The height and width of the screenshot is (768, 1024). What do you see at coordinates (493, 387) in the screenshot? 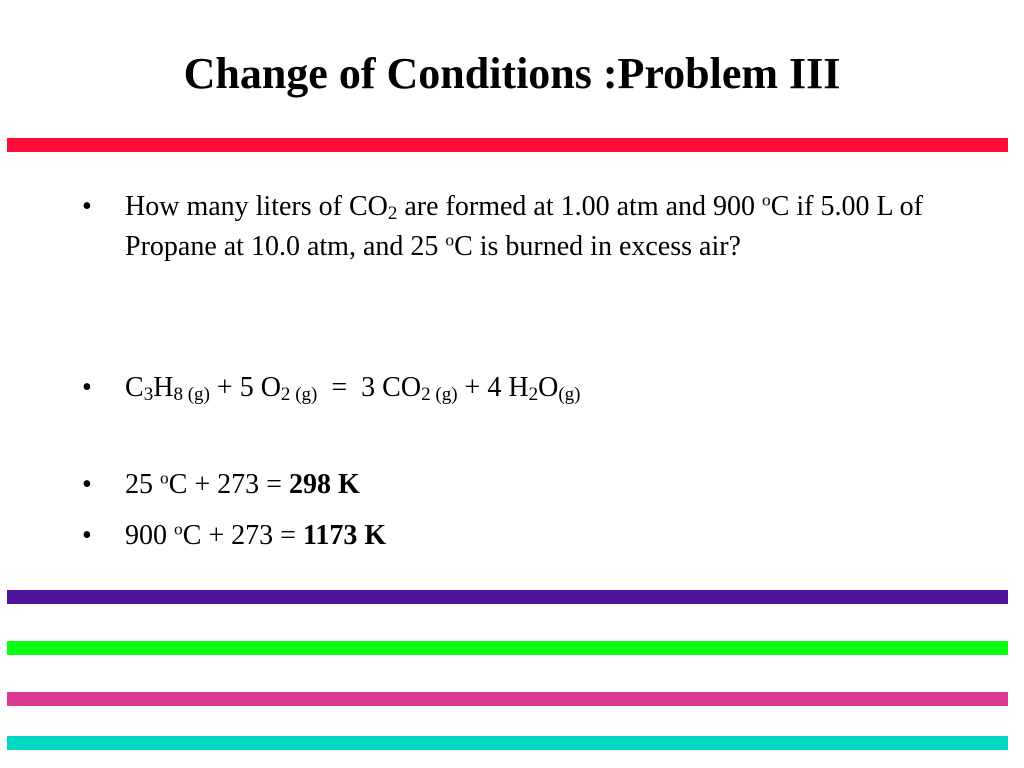
I see `equation-part: + 4 H` at bounding box center [493, 387].